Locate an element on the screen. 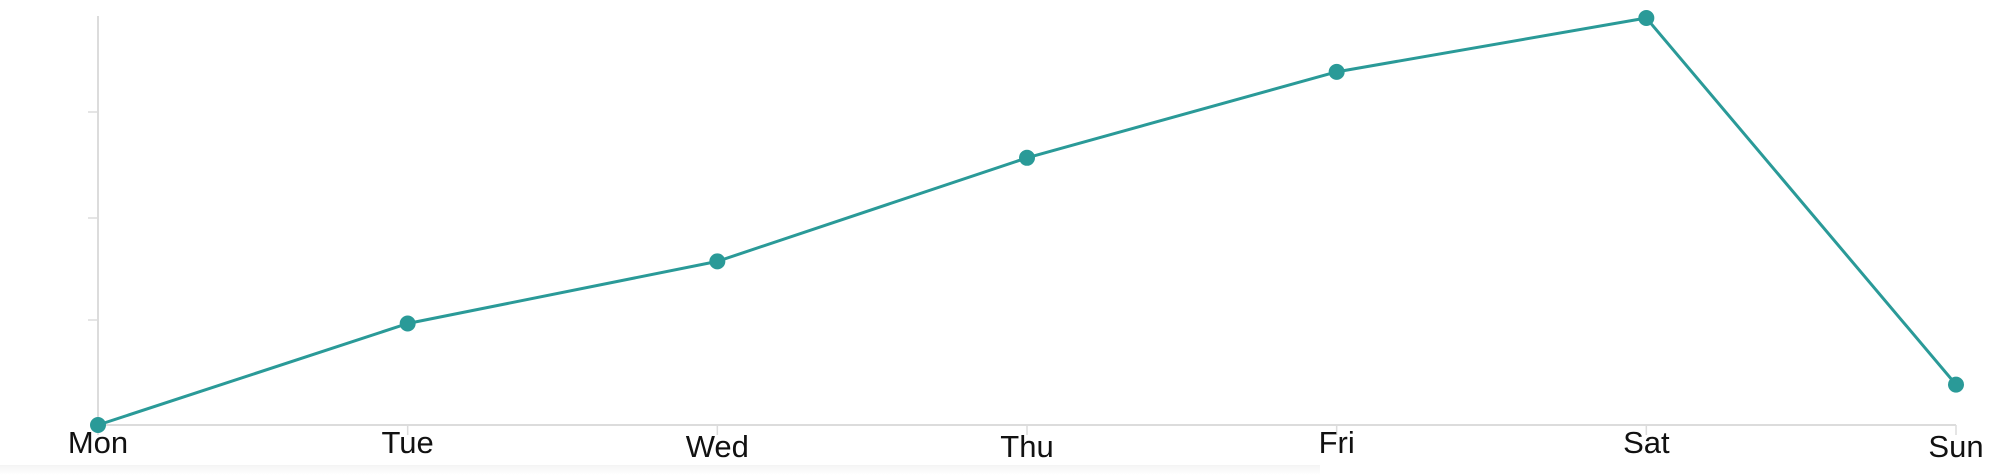 This screenshot has width=1999, height=475. x-tick-label: Sat is located at coordinates (1646, 442).